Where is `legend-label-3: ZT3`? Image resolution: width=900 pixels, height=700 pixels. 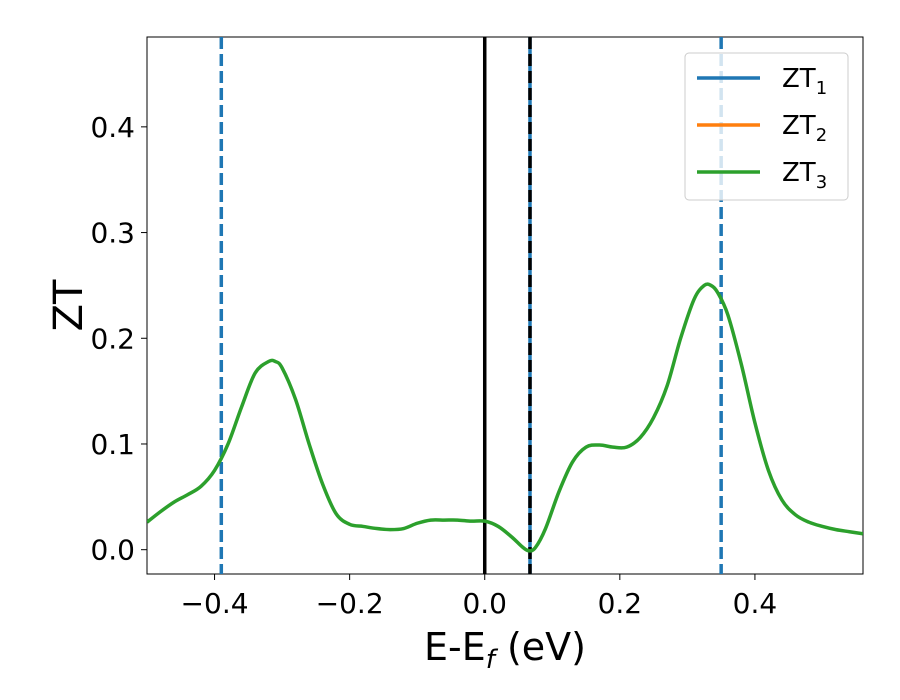 legend-label-3: ZT3 is located at coordinates (804, 175).